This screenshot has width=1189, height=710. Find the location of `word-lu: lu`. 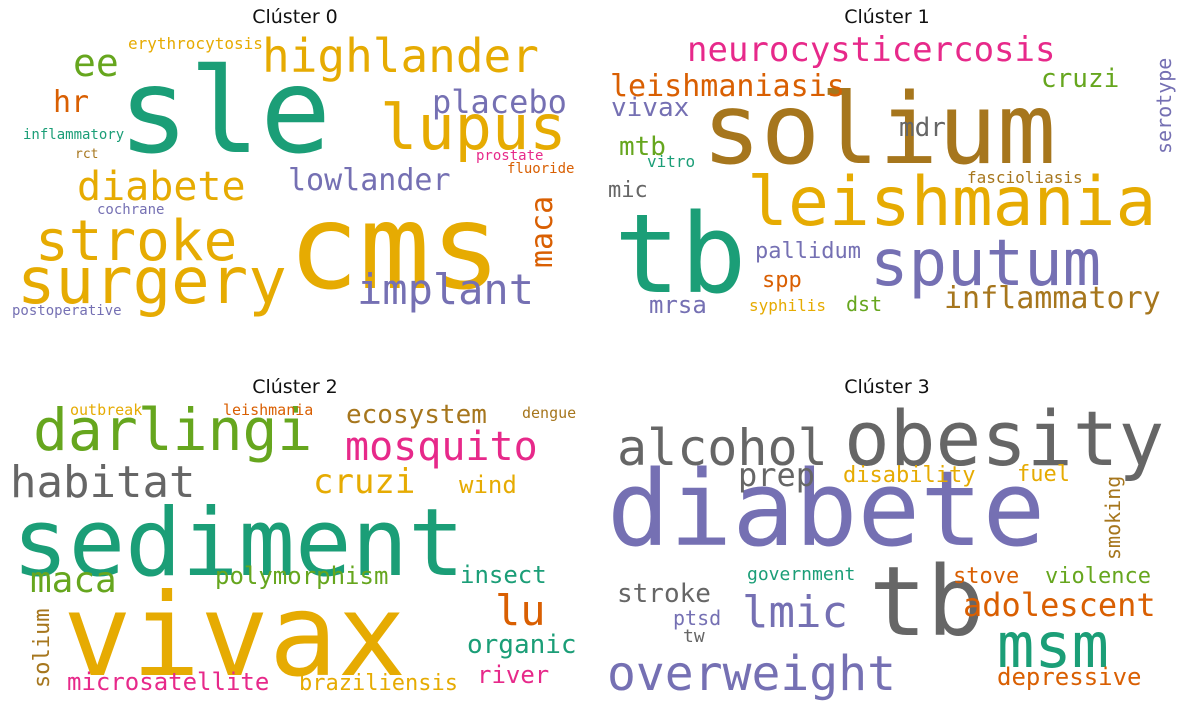

word-lu: lu is located at coordinates (520, 610).